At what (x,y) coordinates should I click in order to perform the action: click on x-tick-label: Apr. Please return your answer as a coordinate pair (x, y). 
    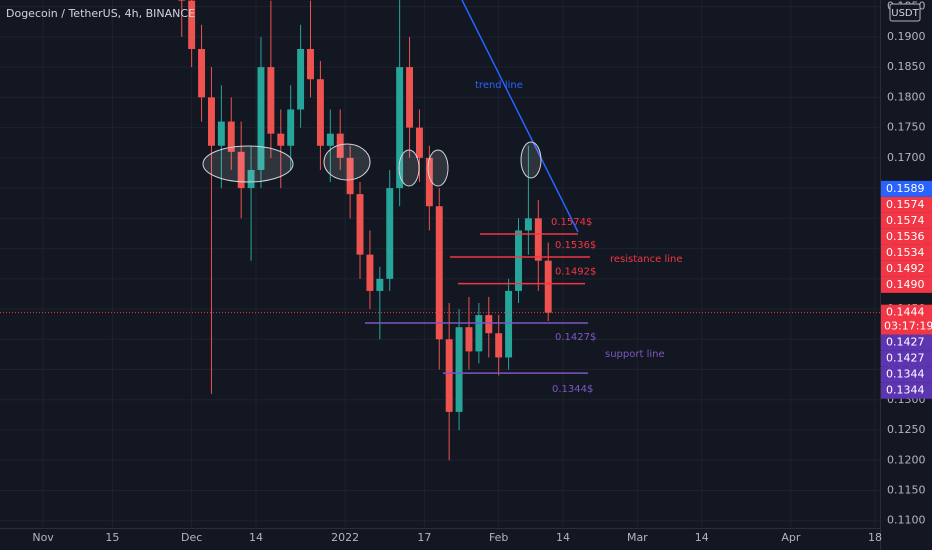
    Looking at the image, I should click on (791, 537).